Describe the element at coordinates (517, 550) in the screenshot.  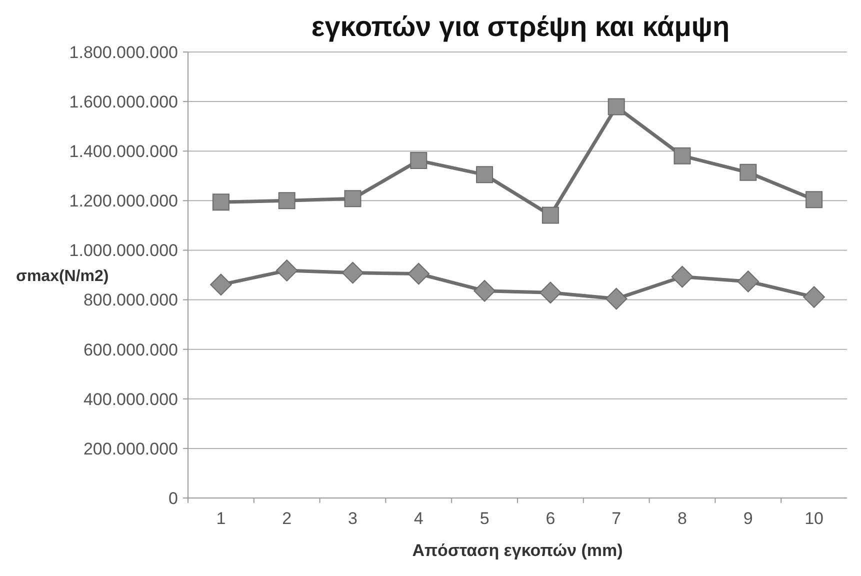
I see `x-axis-title: Απόσταση εγκοπών (mm)` at that location.